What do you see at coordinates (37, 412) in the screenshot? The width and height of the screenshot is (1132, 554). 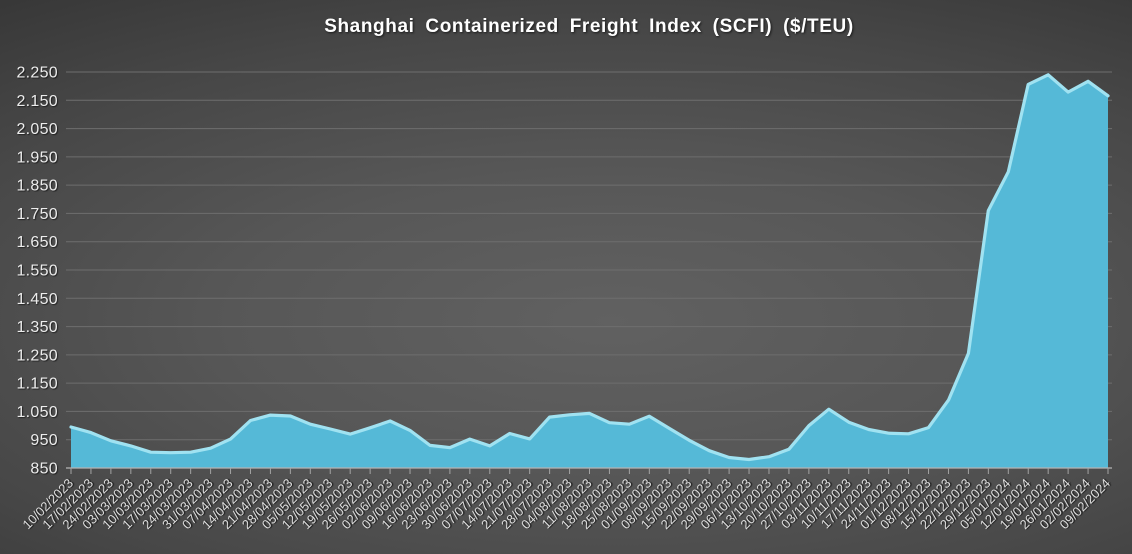 I see `y-axis-label: 1.050` at bounding box center [37, 412].